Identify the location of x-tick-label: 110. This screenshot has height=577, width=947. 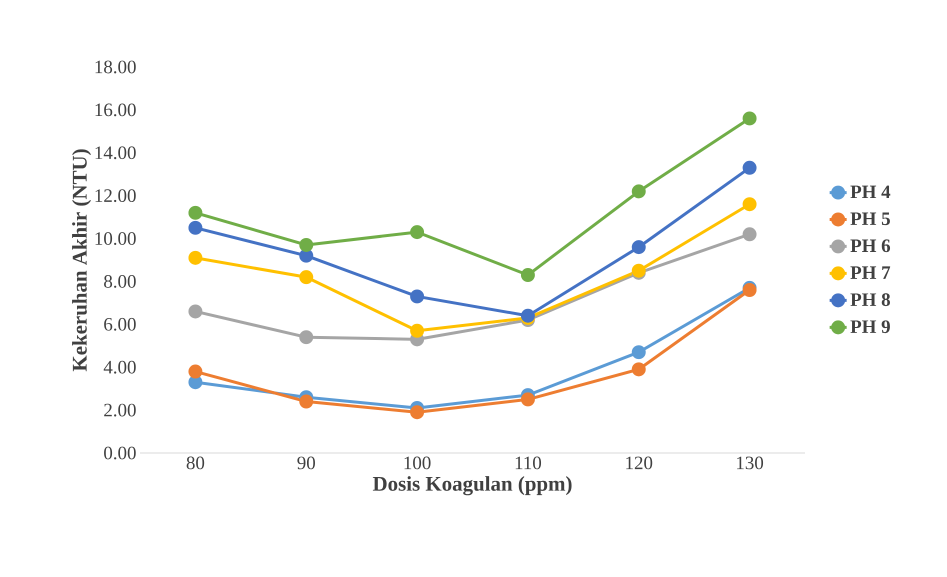
(529, 463).